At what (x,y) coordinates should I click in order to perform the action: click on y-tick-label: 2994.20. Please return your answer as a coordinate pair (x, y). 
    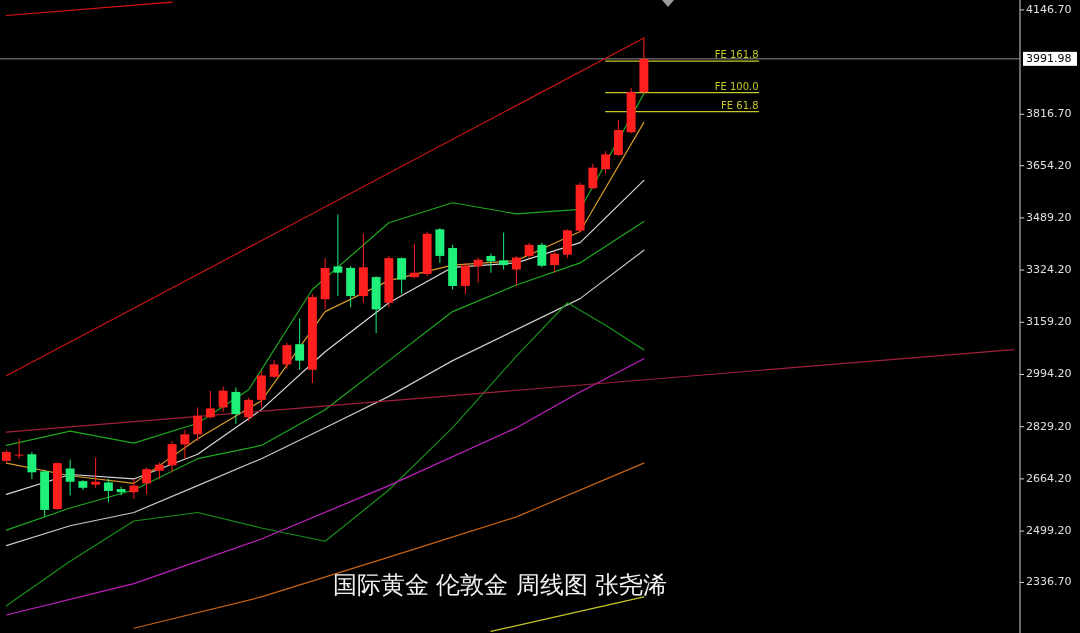
    Looking at the image, I should click on (1049, 374).